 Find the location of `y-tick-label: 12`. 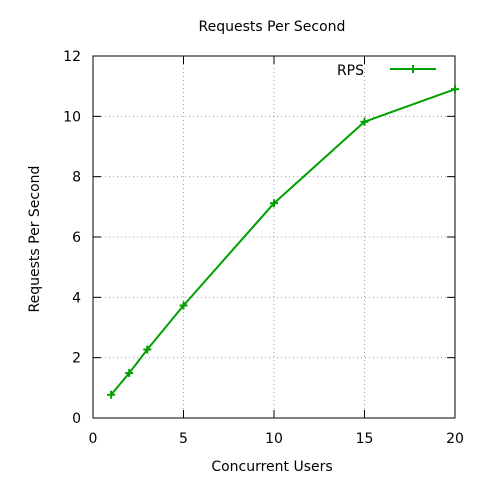

y-tick-label: 12 is located at coordinates (72, 57).